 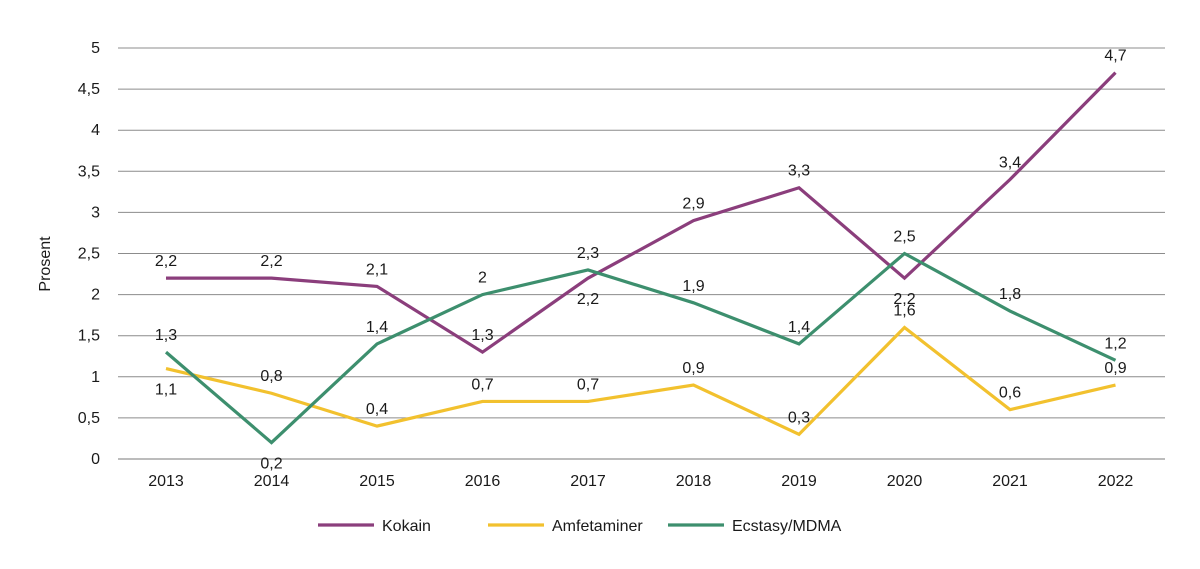 What do you see at coordinates (166, 390) in the screenshot?
I see `data-label: 1,1` at bounding box center [166, 390].